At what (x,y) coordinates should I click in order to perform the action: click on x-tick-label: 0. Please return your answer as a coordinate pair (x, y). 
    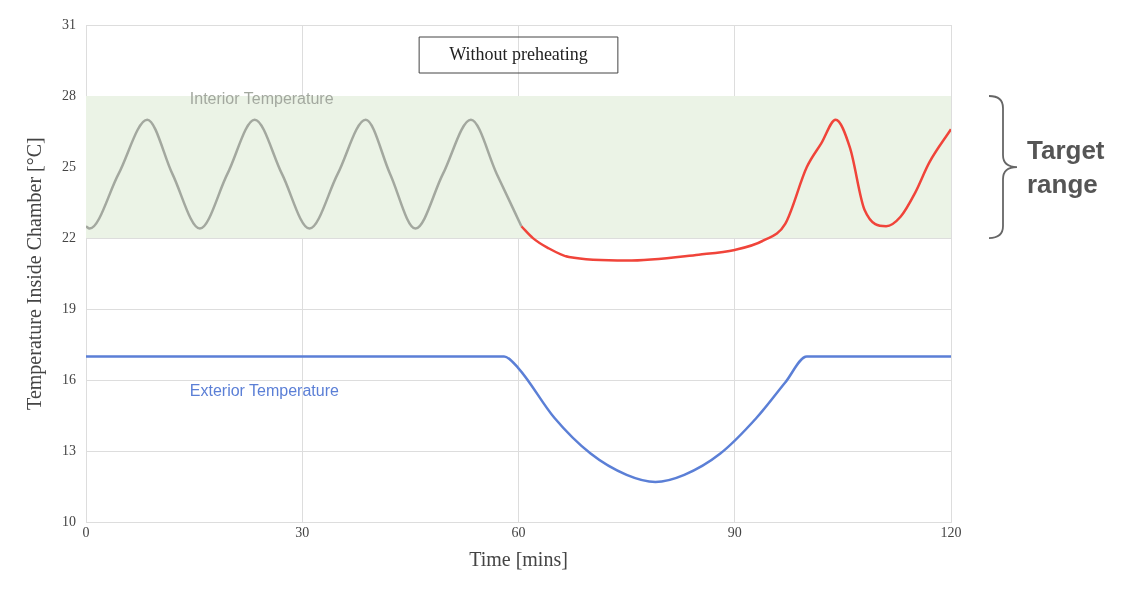
    Looking at the image, I should click on (86, 533).